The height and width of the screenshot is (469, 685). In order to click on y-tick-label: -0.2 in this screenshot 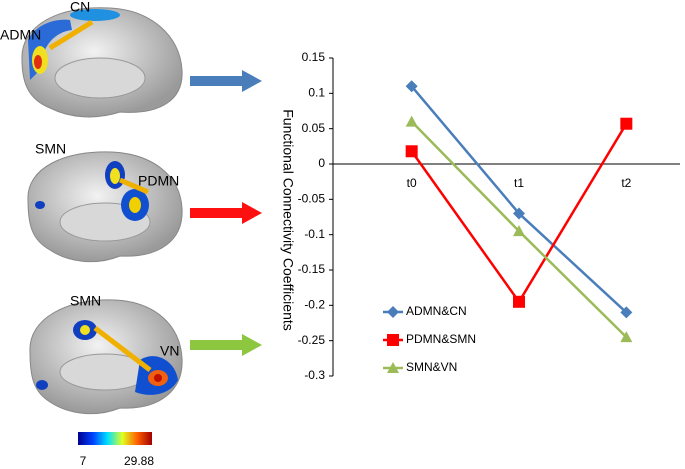, I will do `click(314, 305)`.